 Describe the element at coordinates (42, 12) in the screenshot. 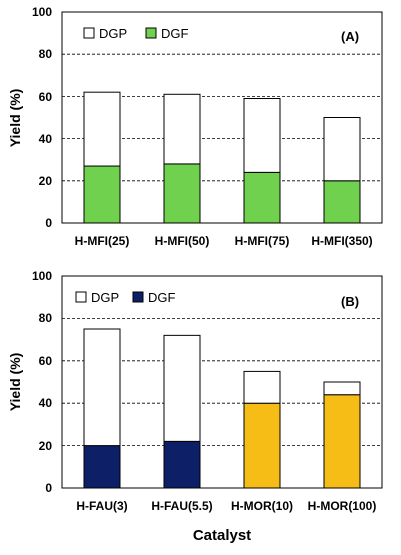

I see `panel-a-ytick-100: 100` at that location.